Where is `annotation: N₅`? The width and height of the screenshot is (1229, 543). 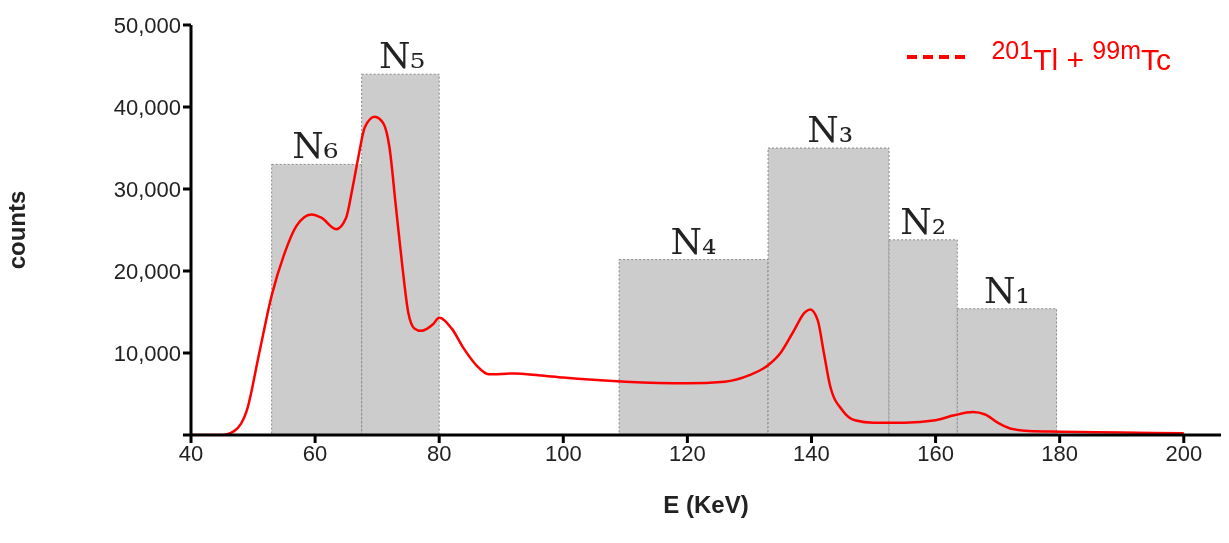 annotation: N₅ is located at coordinates (402, 56).